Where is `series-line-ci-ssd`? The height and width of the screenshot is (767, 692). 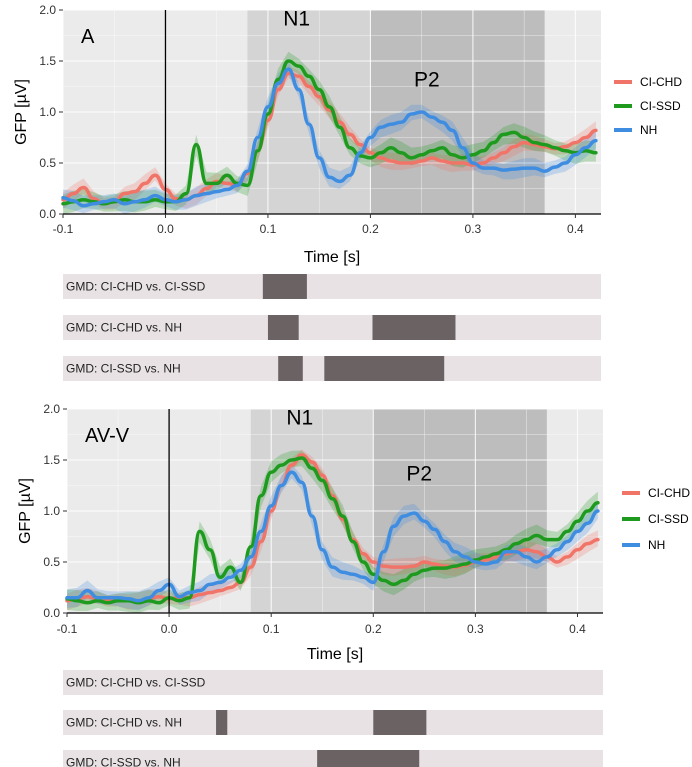 series-line-ci-ssd is located at coordinates (329, 132).